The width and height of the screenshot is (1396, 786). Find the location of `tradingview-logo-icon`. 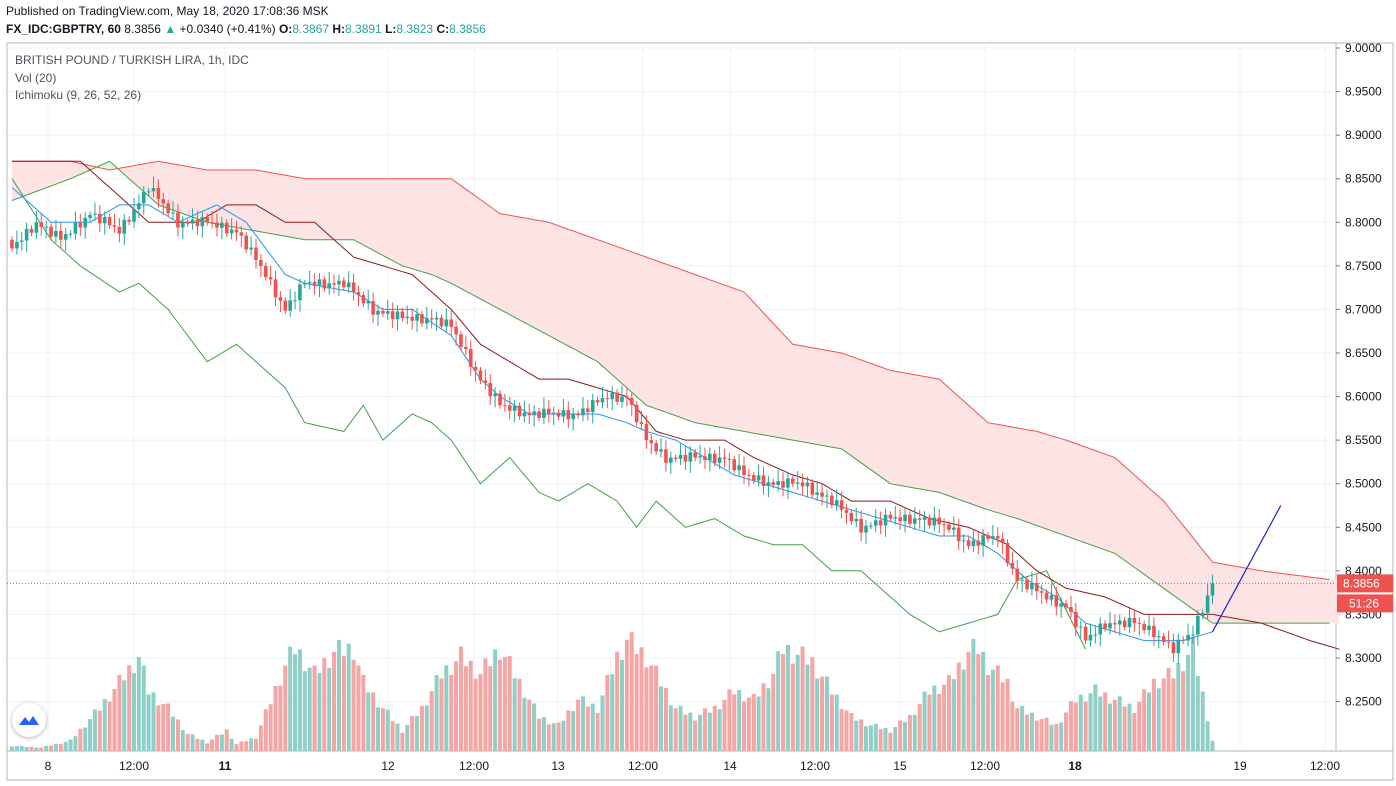

tradingview-logo-icon is located at coordinates (29, 720).